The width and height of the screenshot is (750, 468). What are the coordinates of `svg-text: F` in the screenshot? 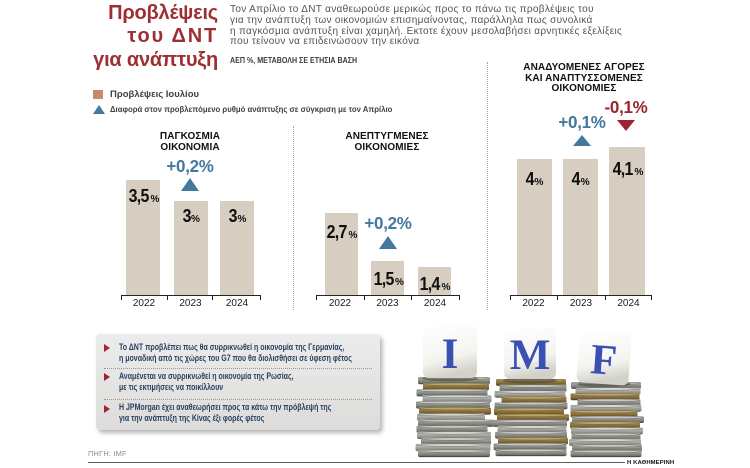 It's located at (603, 360).